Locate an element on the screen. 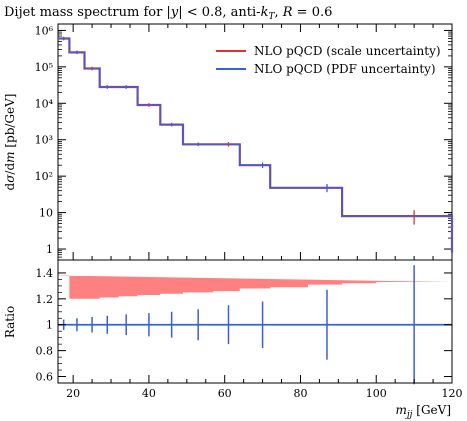 The image size is (467, 421). x-tick-label: 100 is located at coordinates (376, 393).